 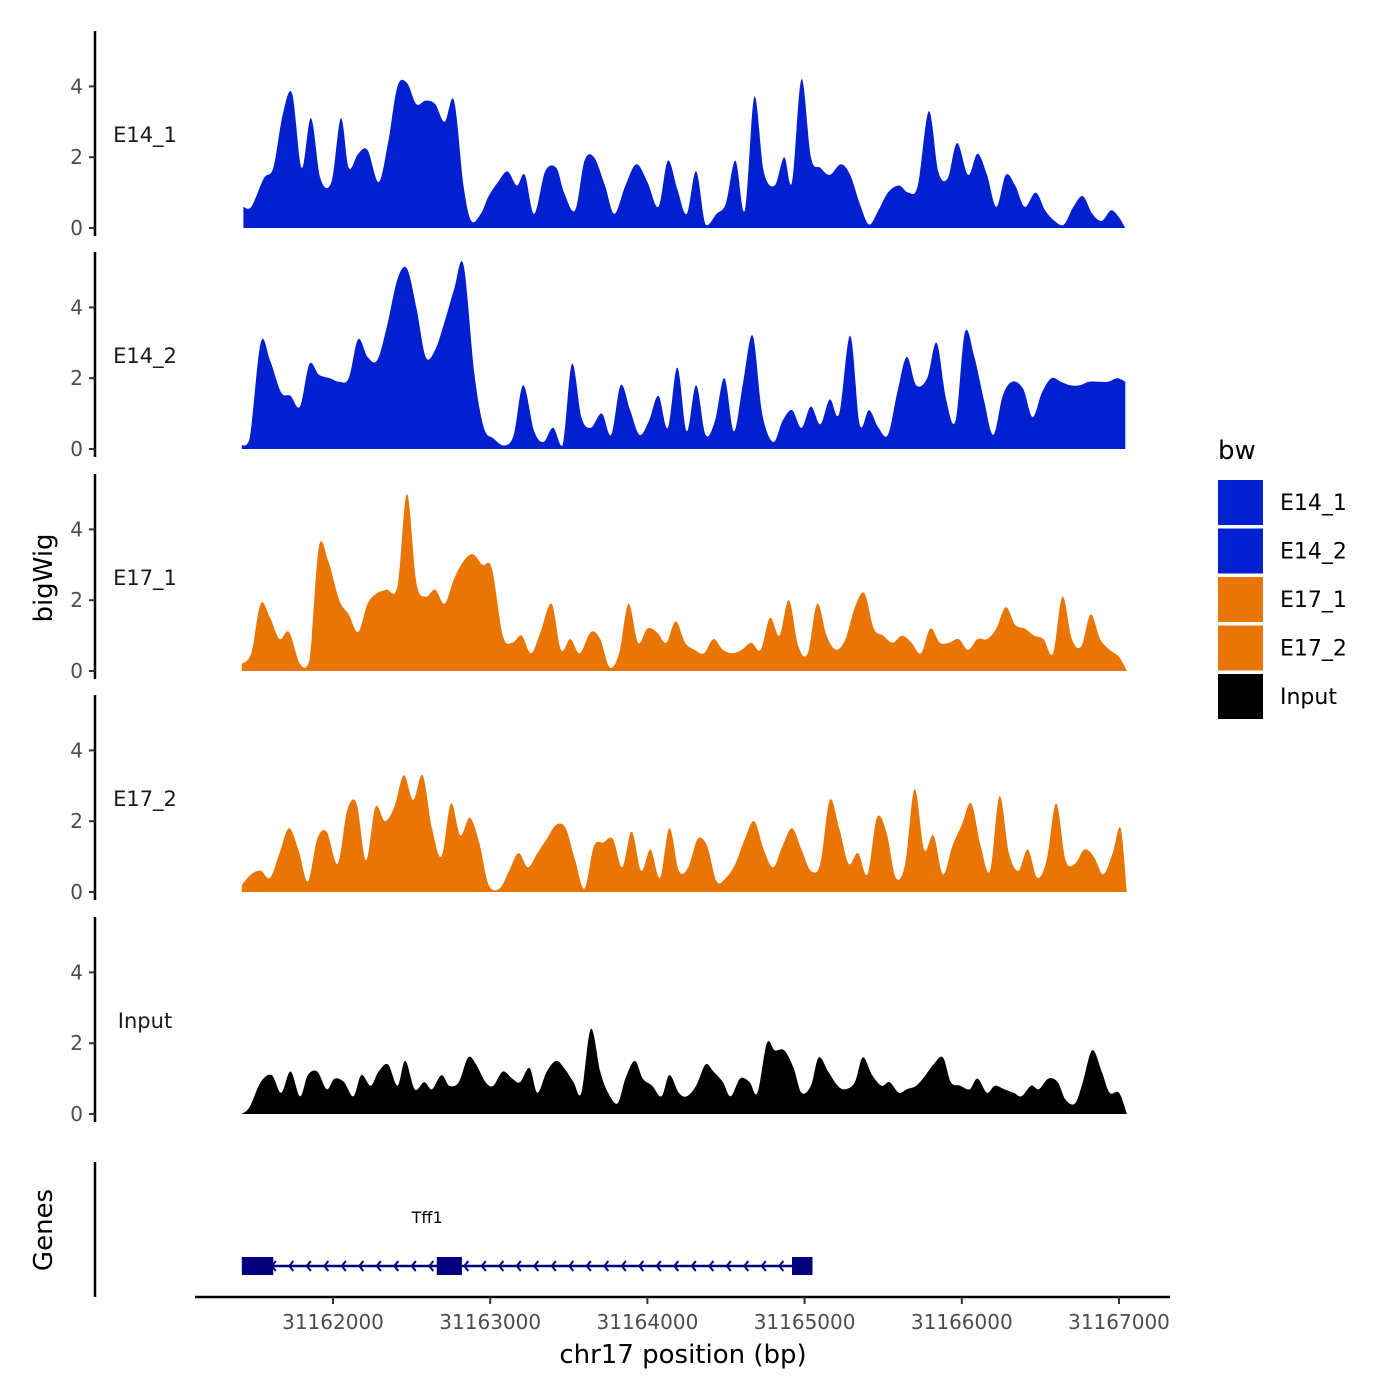 I want to click on legend-label-e14-1: E14_1, so click(x=1313, y=503).